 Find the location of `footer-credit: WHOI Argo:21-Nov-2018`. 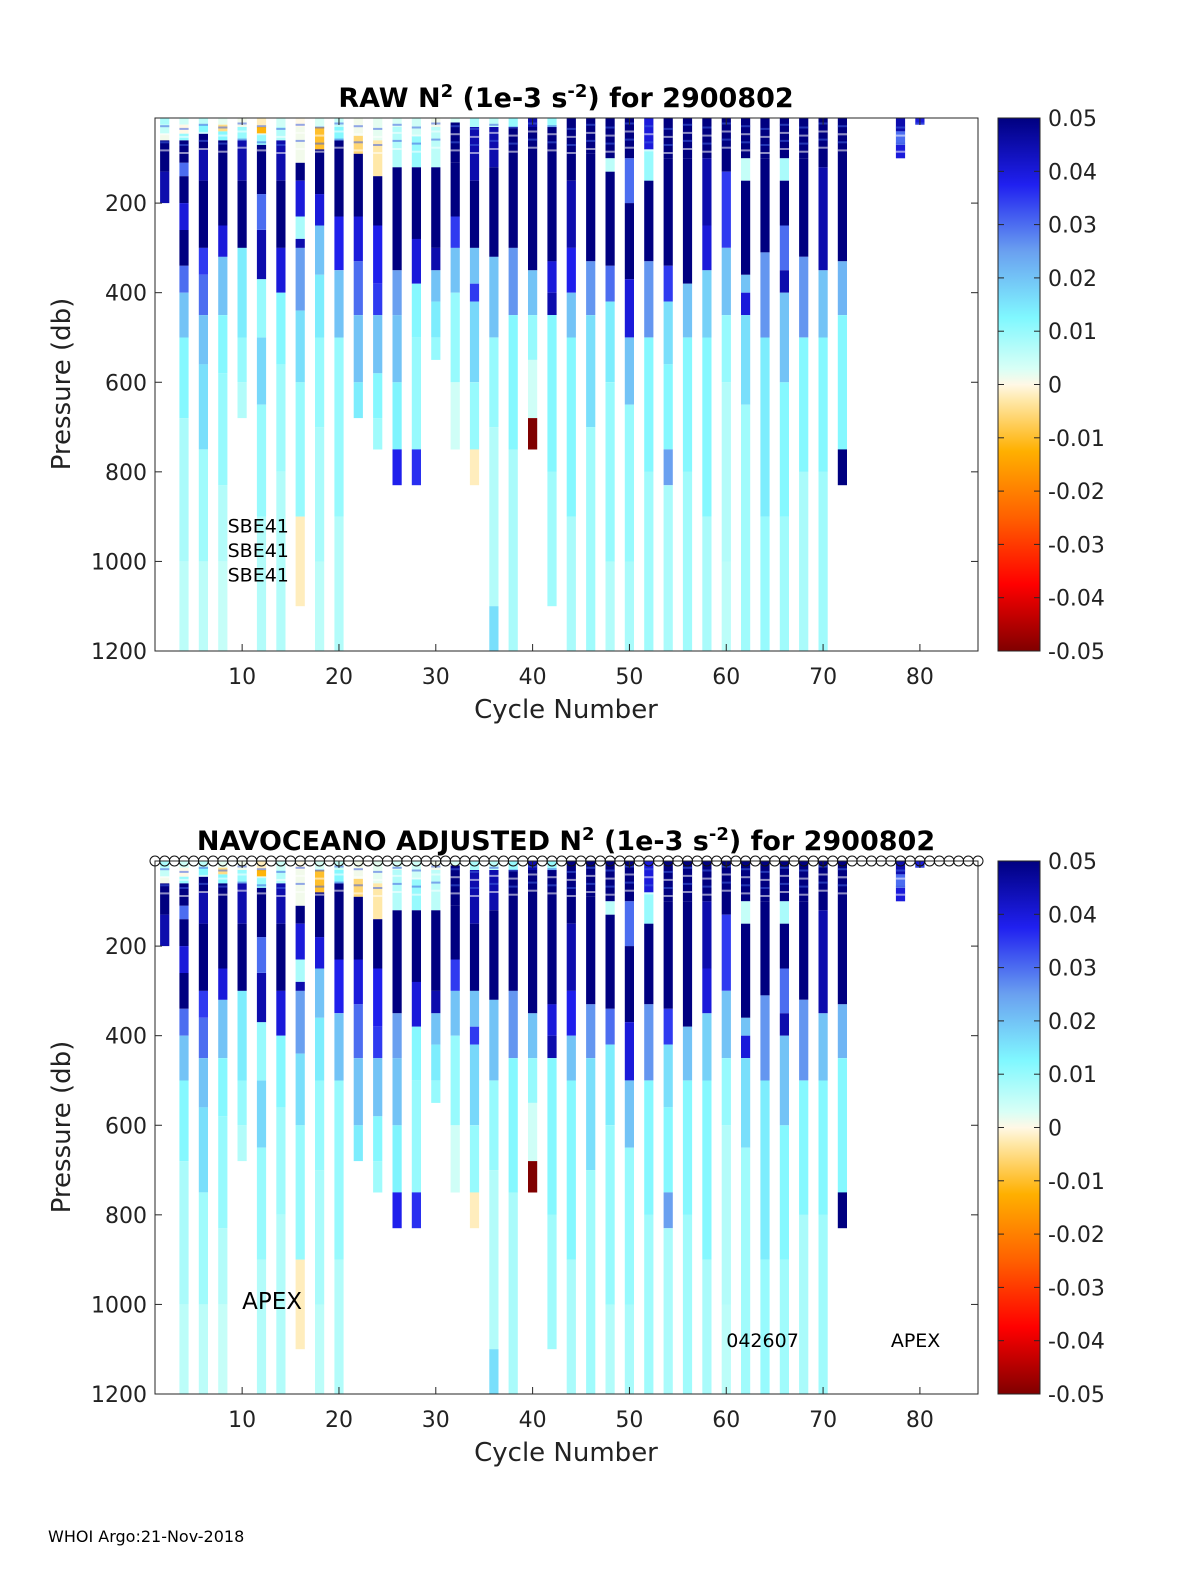

footer-credit: WHOI Argo:21-Nov-2018 is located at coordinates (146, 1536).